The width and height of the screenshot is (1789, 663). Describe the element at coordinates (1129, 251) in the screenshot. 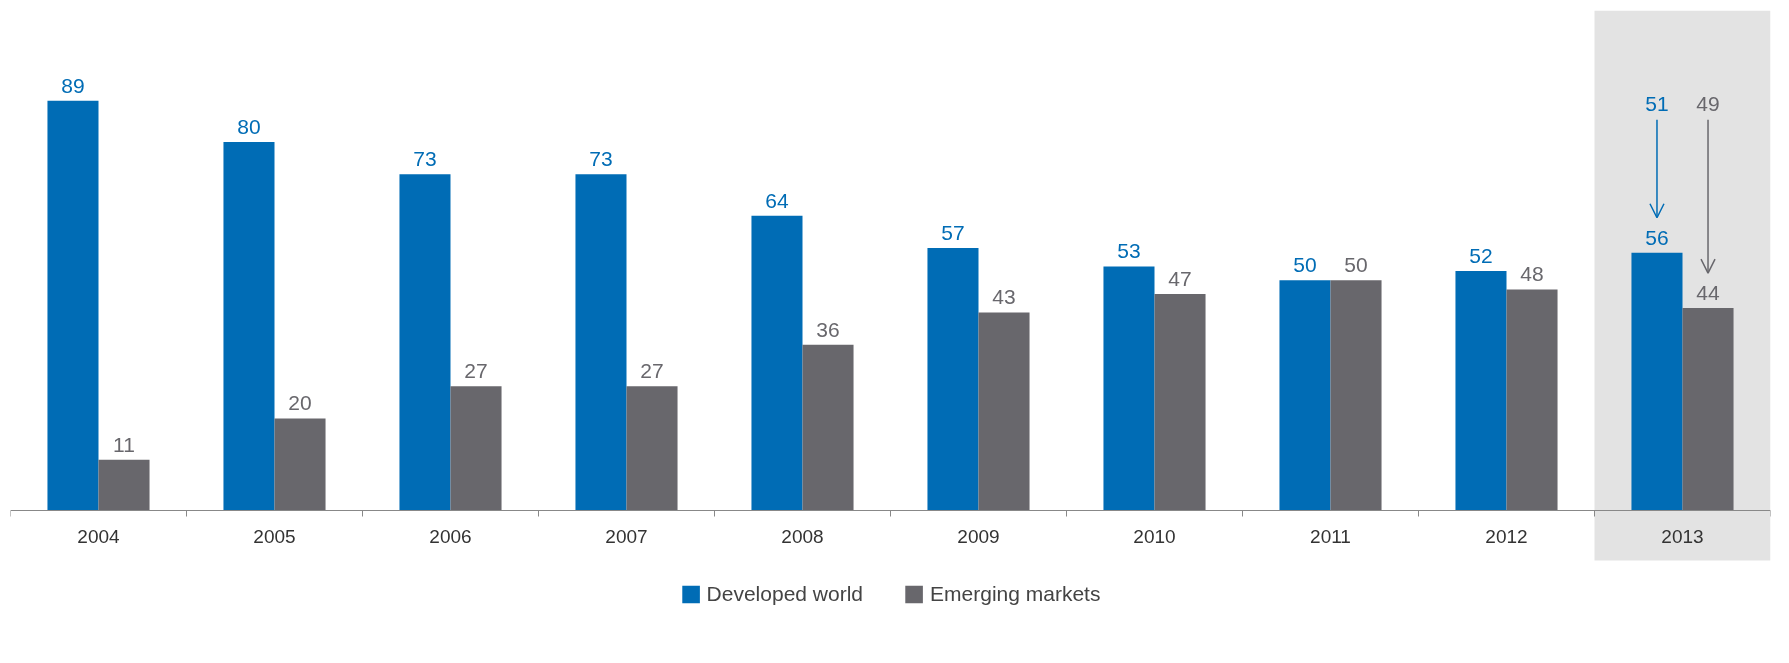

I see `data-label: 53` at that location.